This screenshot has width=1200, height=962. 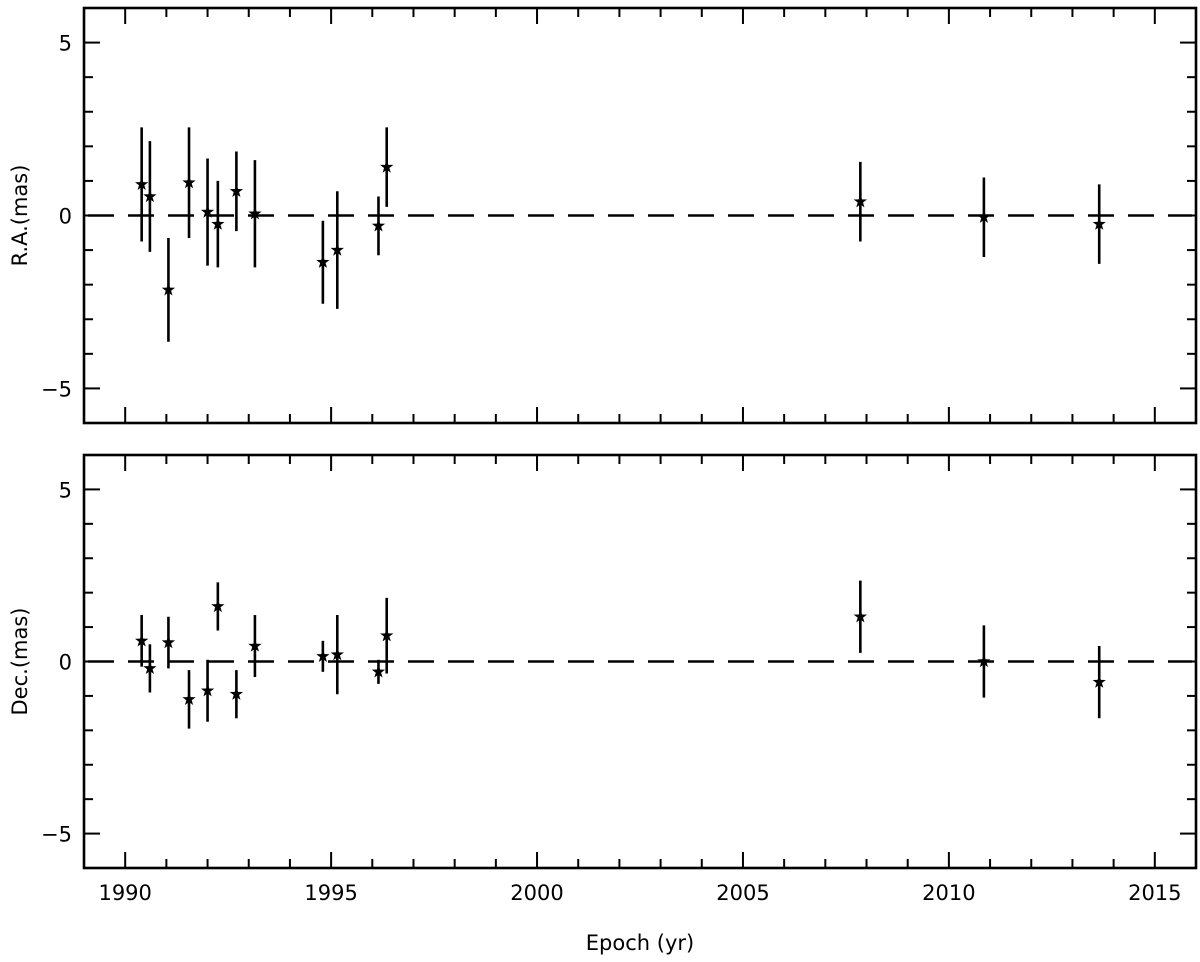 I want to click on dec-y-axis-label: Dec.(mas), so click(x=20, y=662).